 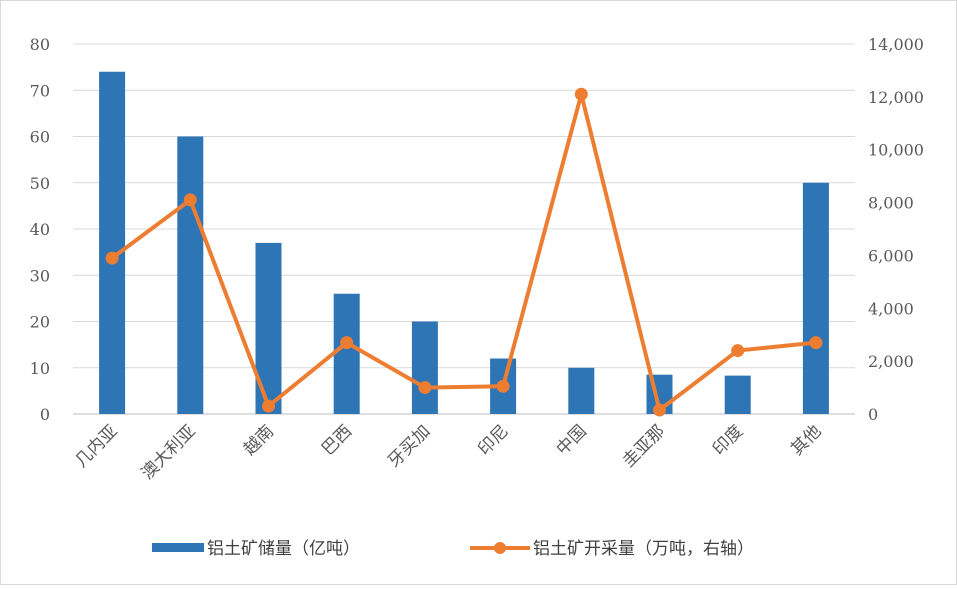 I want to click on right-axis-tick-label: 2,000, so click(x=891, y=361).